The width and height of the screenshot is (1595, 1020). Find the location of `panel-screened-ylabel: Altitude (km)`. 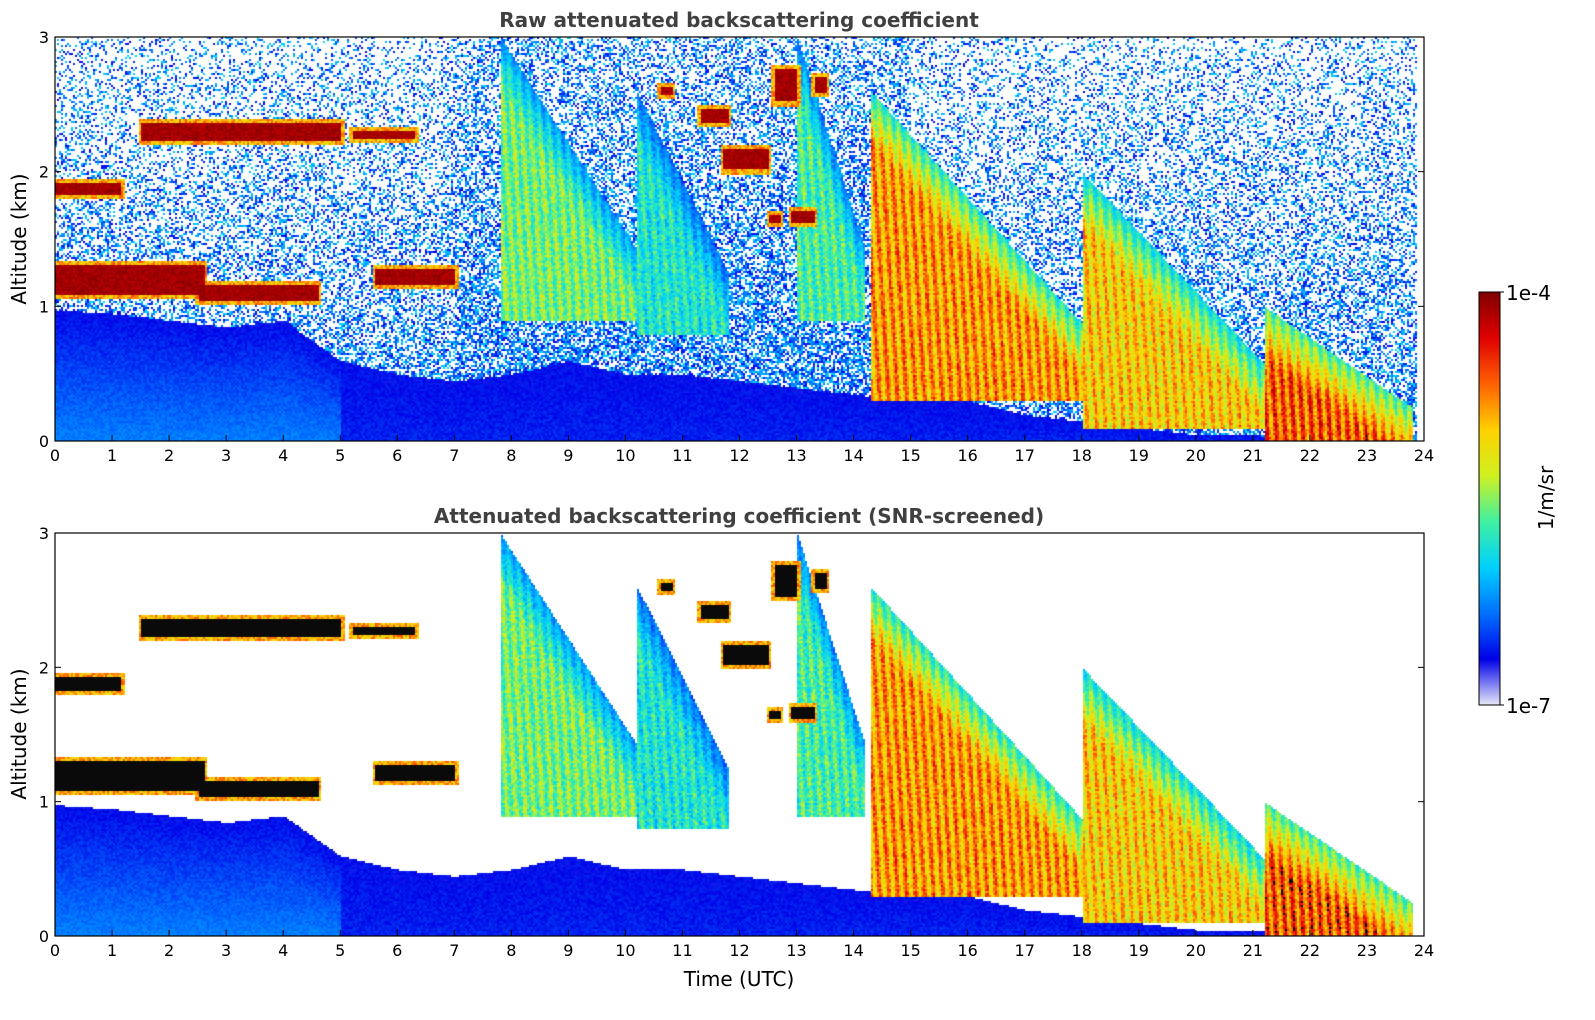

panel-screened-ylabel: Altitude (km) is located at coordinates (19, 733).